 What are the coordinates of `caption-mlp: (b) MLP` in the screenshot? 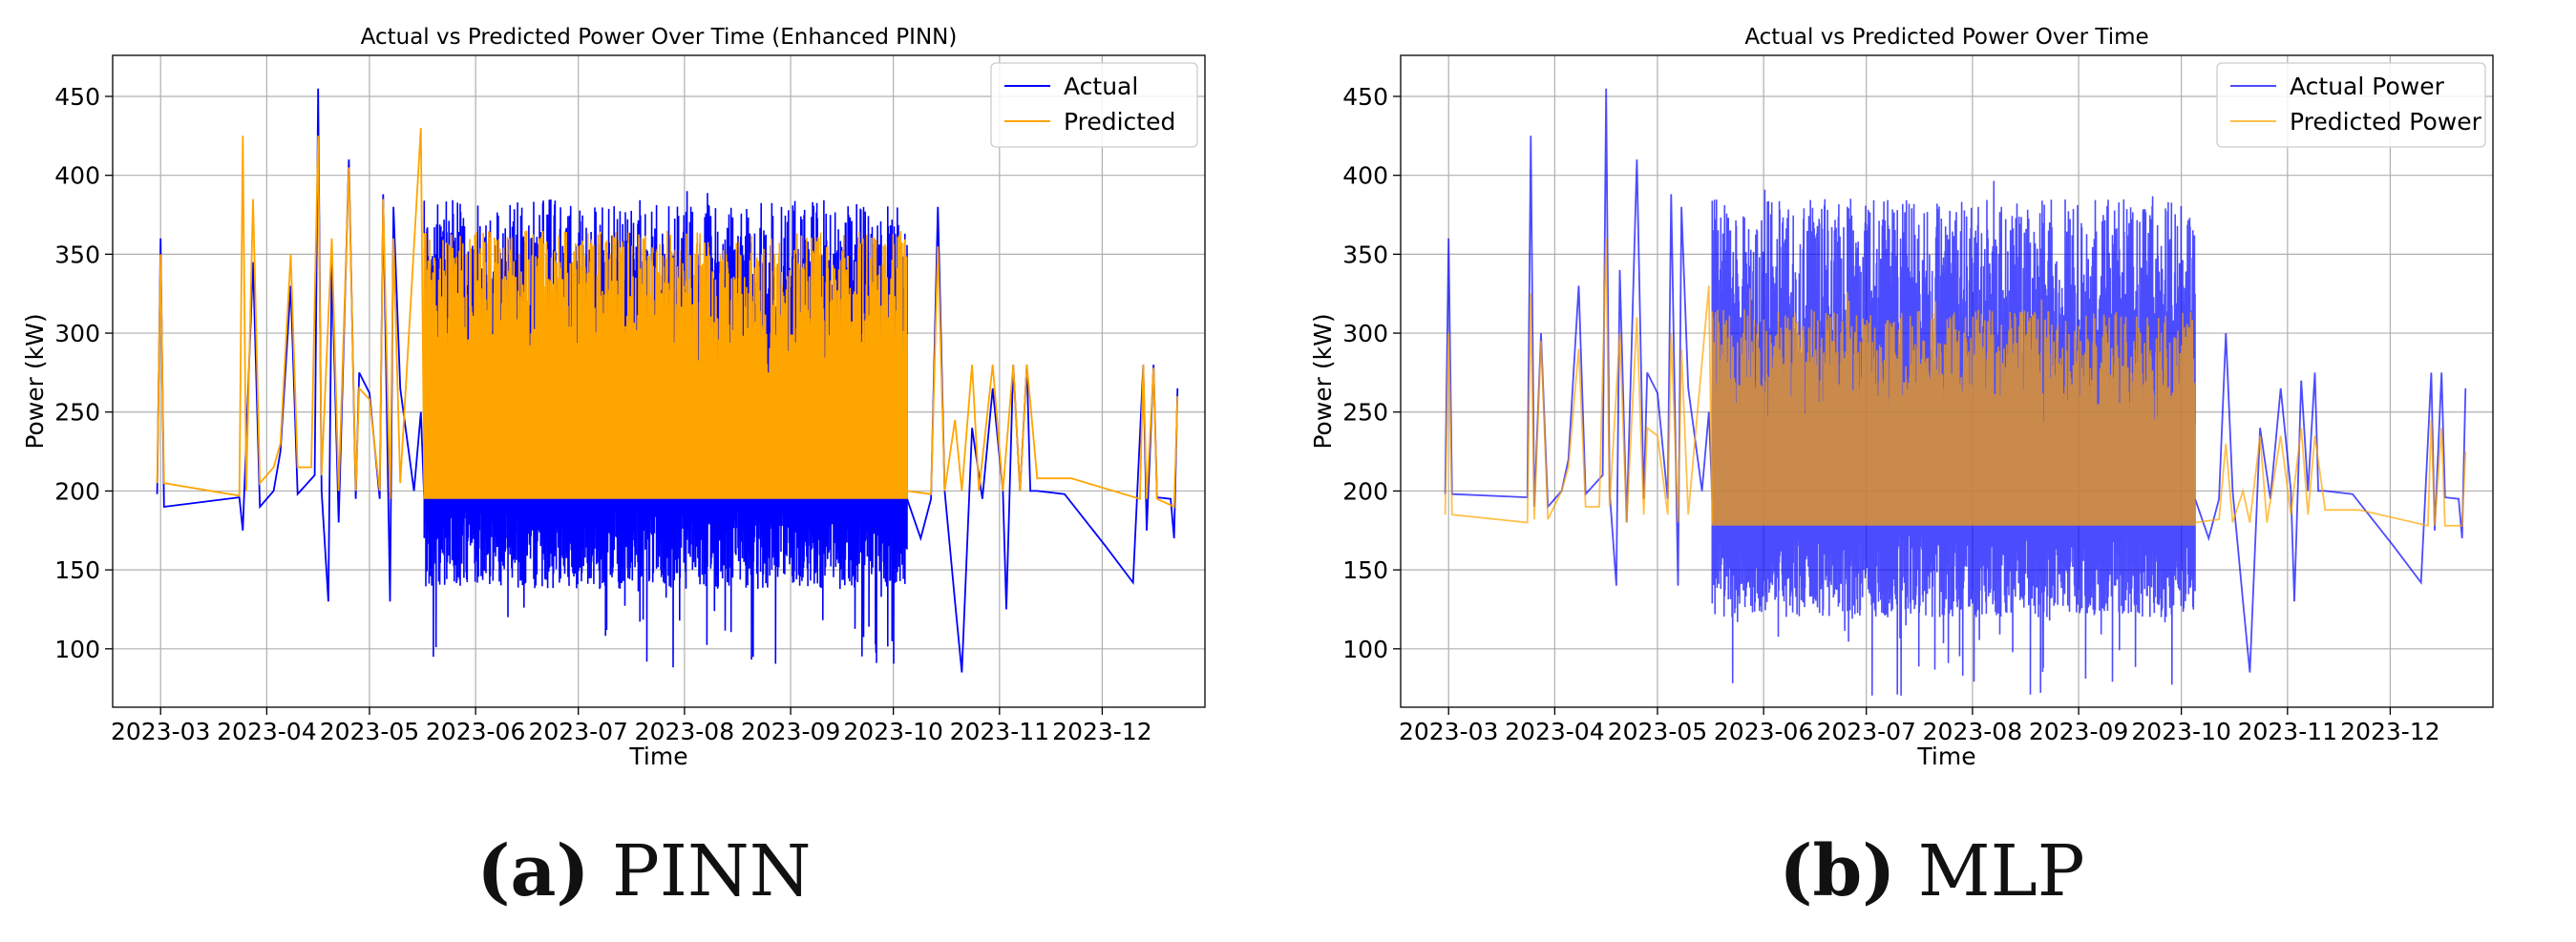 It's located at (1932, 871).